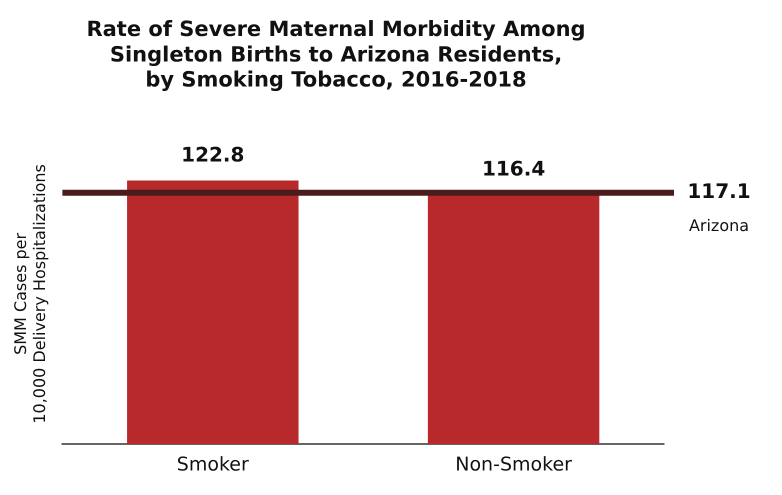 The width and height of the screenshot is (782, 495). I want to click on chart-title: Rate of Severe Maternal Morbidity Among Singleton Births to Arizona Residents, by Smoking Tobacco, 2016-2018, so click(336, 54).